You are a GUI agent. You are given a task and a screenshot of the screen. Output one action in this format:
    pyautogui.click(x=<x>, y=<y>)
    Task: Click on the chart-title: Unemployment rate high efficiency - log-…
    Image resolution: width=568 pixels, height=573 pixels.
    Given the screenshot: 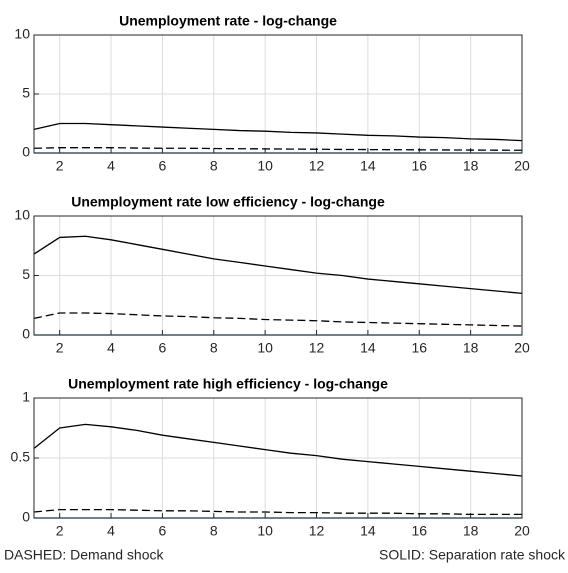 What is the action you would take?
    pyautogui.click(x=228, y=384)
    